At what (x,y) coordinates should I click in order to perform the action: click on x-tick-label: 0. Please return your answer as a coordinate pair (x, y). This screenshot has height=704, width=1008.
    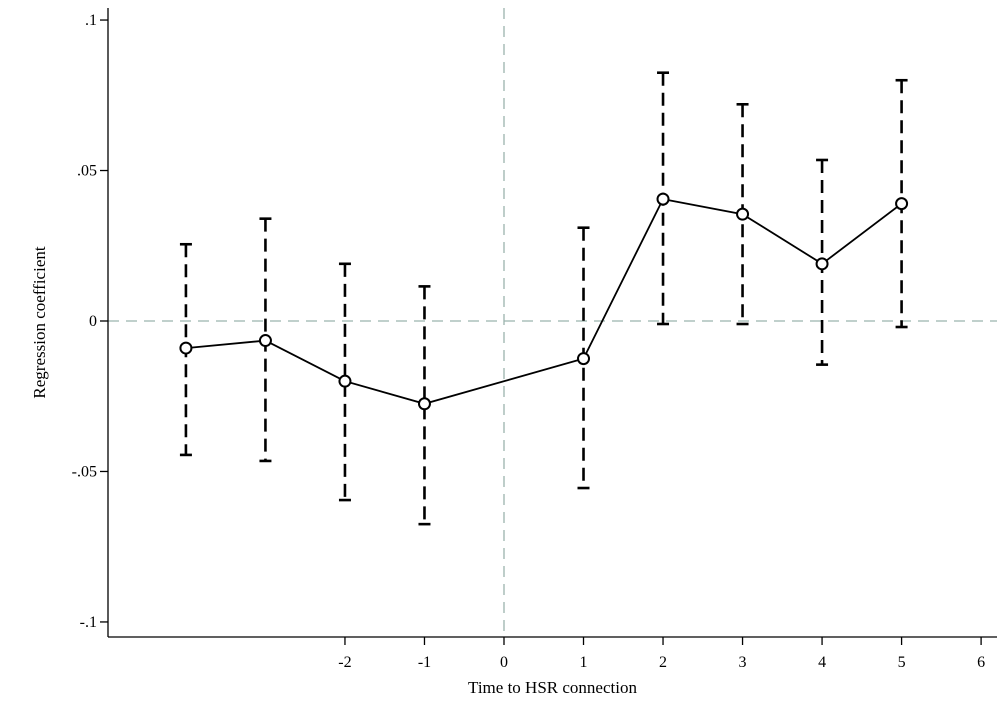
    Looking at the image, I should click on (504, 662).